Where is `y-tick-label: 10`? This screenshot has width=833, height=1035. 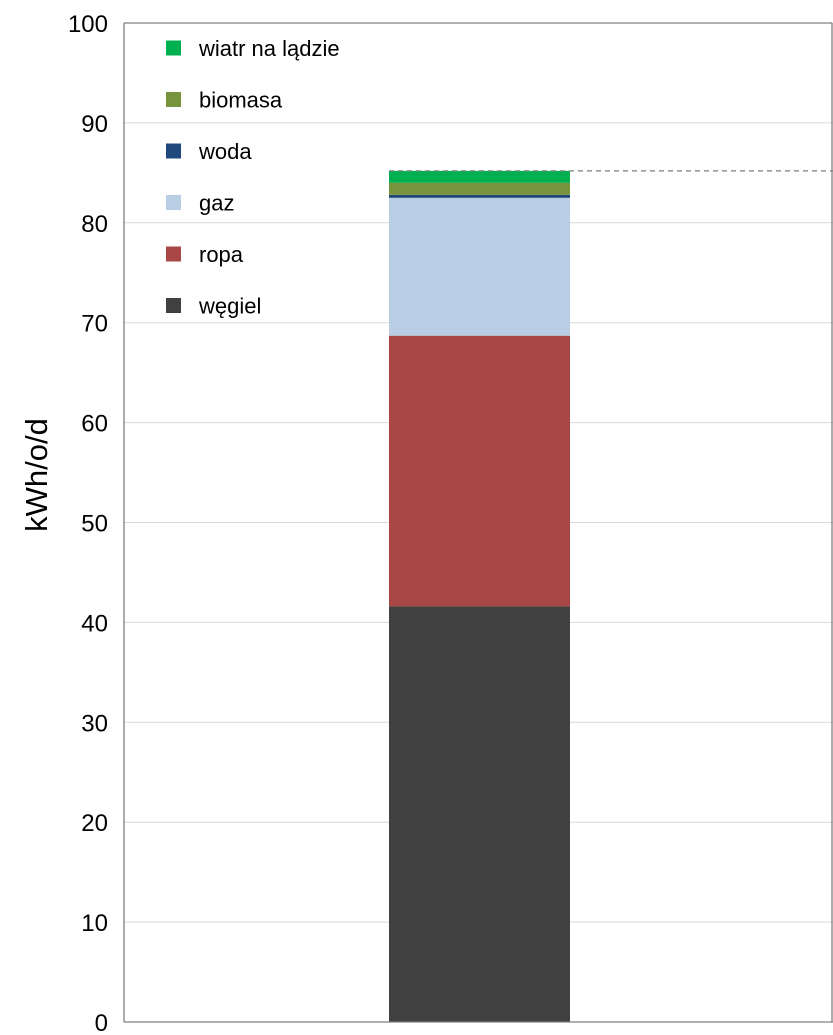
y-tick-label: 10 is located at coordinates (94, 923).